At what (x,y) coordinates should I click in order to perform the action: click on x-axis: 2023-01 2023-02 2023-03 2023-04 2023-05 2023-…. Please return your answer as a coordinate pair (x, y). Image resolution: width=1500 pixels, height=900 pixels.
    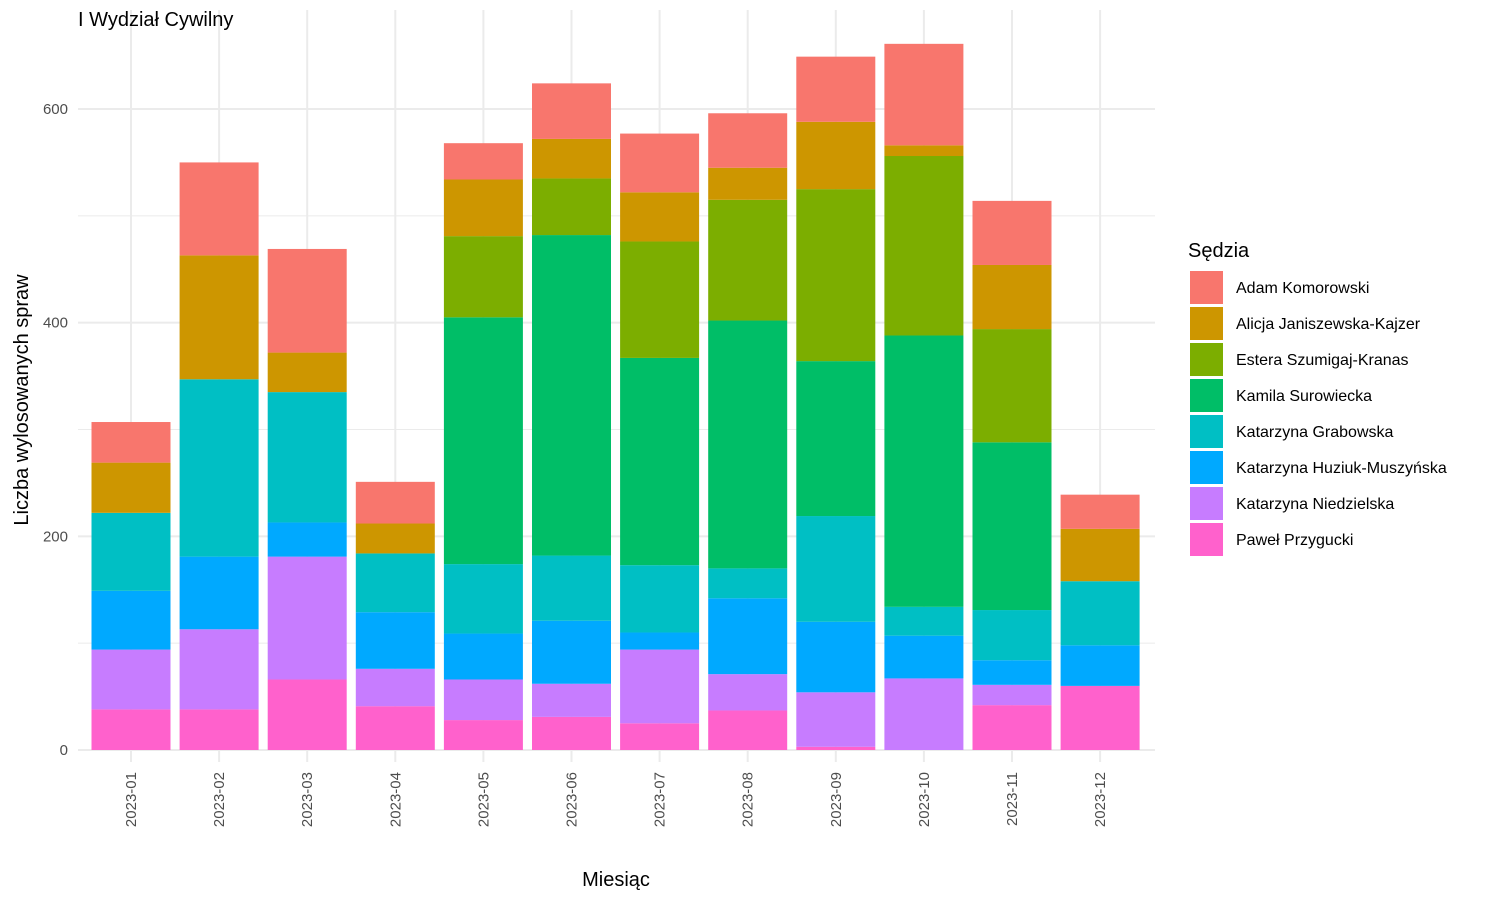
    Looking at the image, I should click on (616, 799).